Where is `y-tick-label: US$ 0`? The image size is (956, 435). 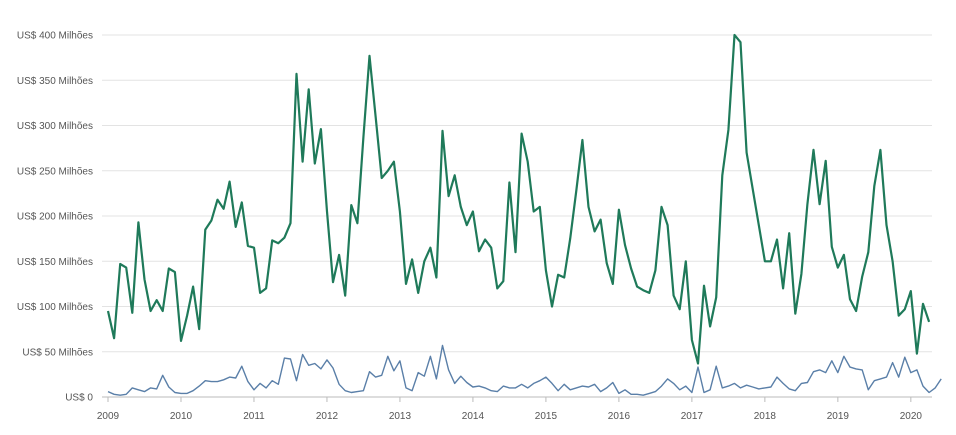 y-tick-label: US$ 0 is located at coordinates (79, 398).